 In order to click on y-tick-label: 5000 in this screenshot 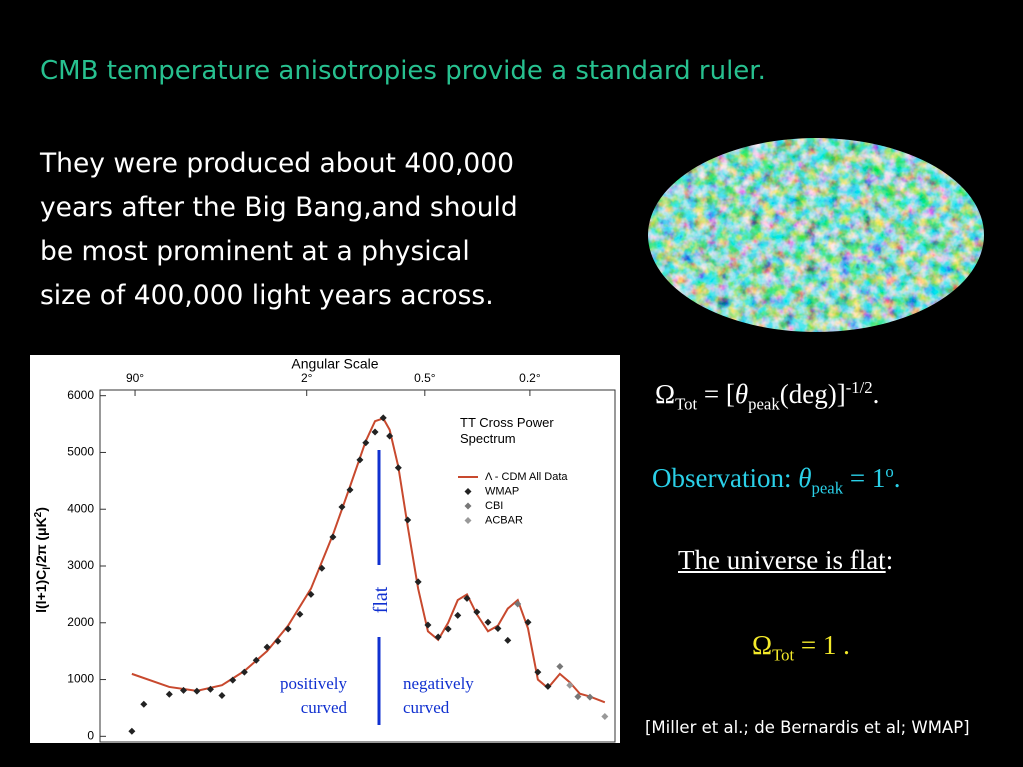, I will do `click(80, 452)`.